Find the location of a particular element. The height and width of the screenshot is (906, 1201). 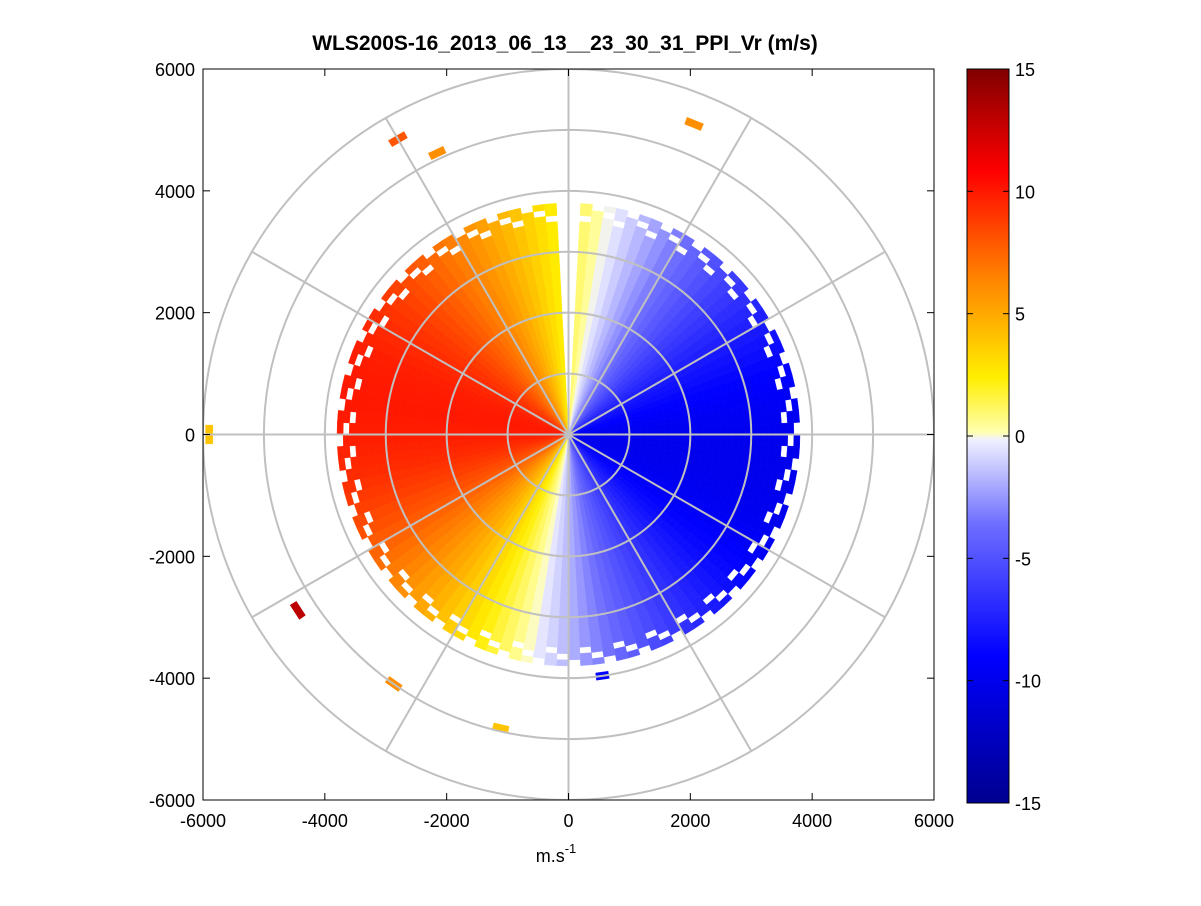

colorbar-tick-label: 10 is located at coordinates (1025, 192).